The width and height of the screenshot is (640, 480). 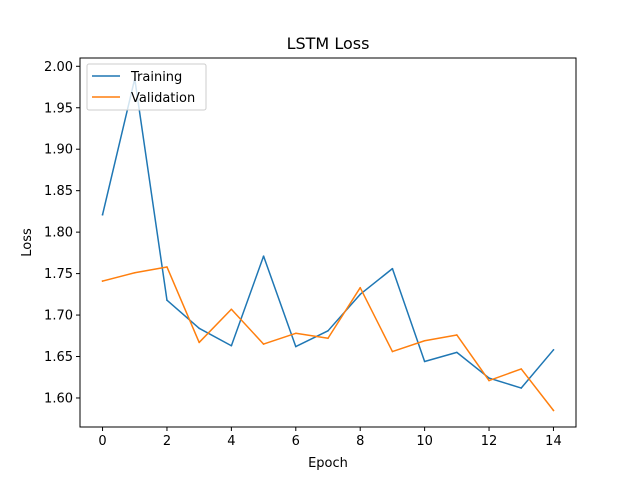 I want to click on chart-title: LSTM Loss, so click(x=328, y=43).